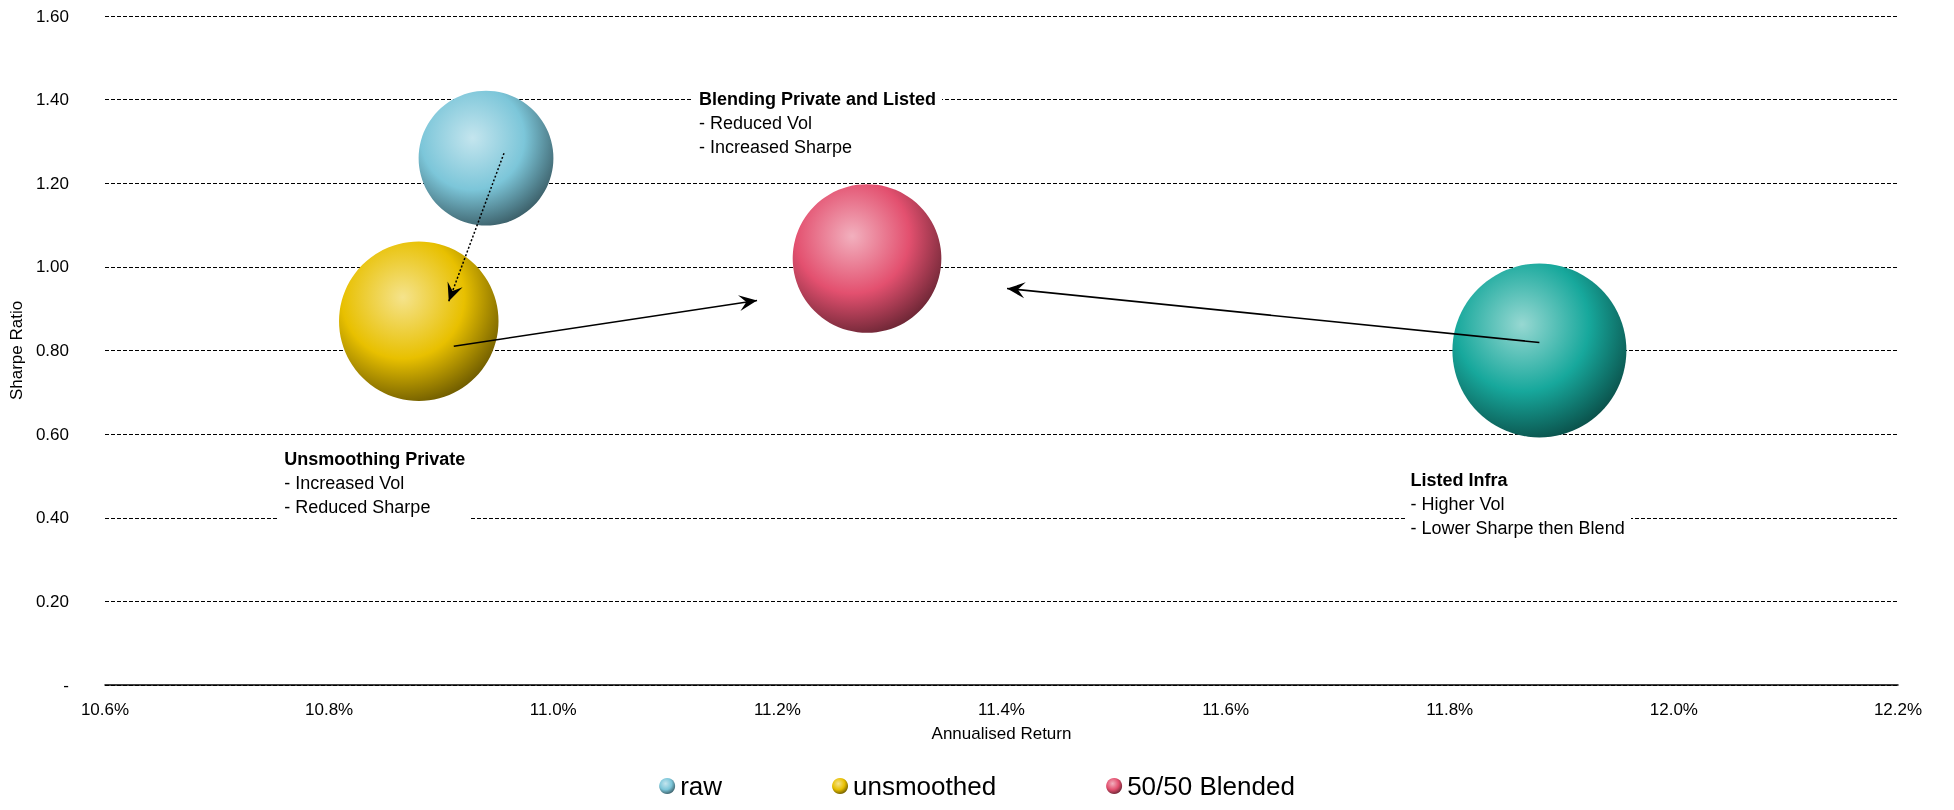 Image resolution: width=1954 pixels, height=810 pixels. Describe the element at coordinates (701, 786) in the screenshot. I see `legend-label: raw` at that location.